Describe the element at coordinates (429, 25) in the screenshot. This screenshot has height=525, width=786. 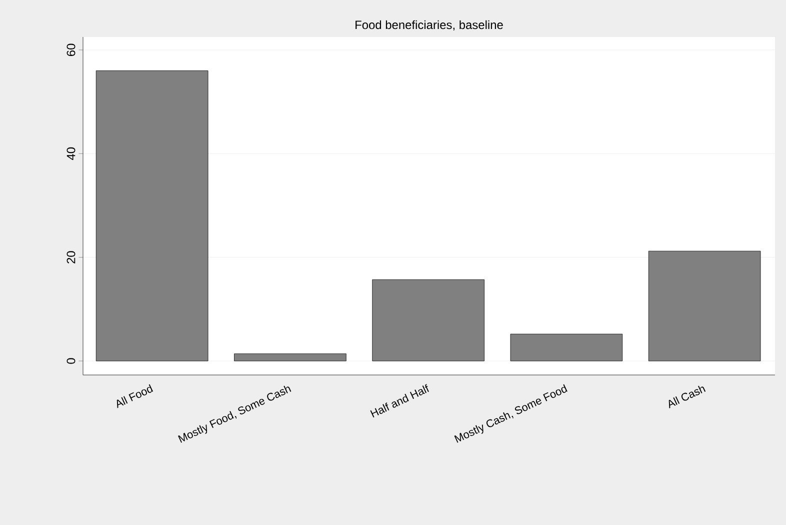
I see `chart-title: Food beneficiaries, baseline` at that location.